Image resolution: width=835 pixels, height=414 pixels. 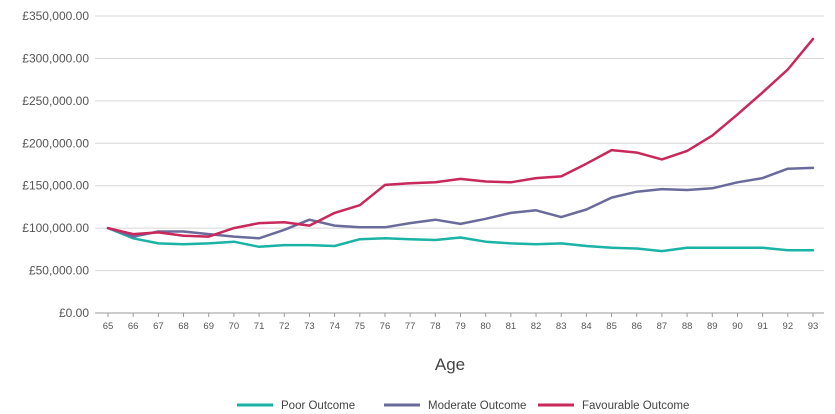 I want to click on y-tick-label: £100,000.00, so click(x=55, y=228).